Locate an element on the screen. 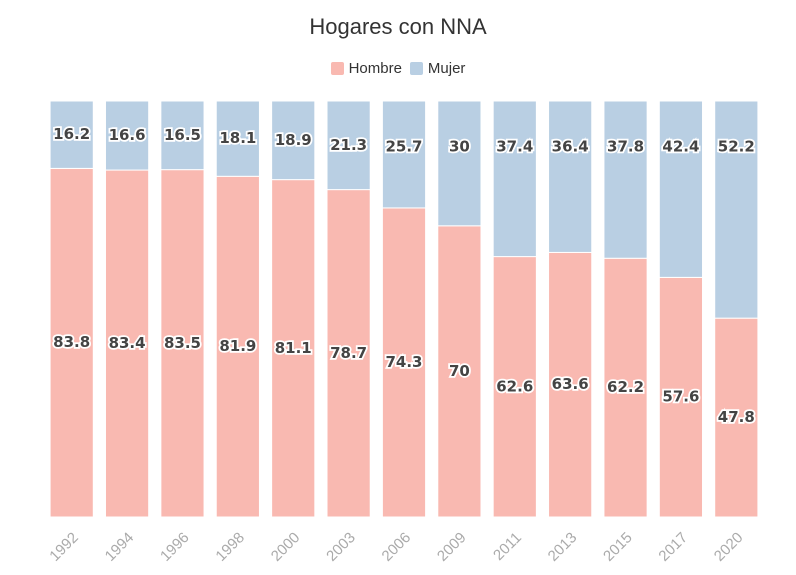  data-label-mujer-1996: 16.5 is located at coordinates (182, 135).